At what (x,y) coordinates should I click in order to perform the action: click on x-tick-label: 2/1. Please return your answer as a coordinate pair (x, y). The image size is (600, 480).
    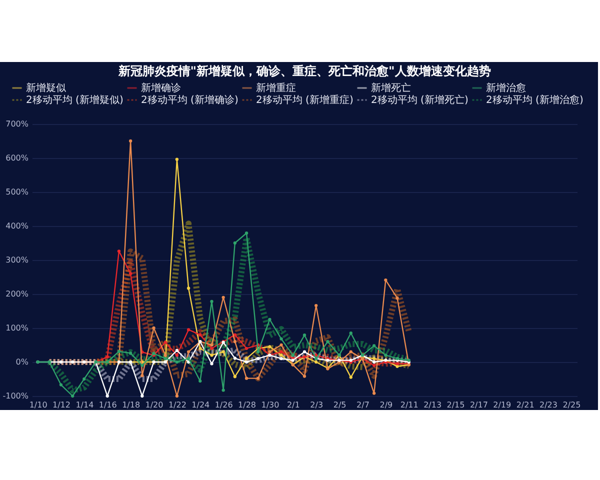
    Looking at the image, I should click on (293, 405).